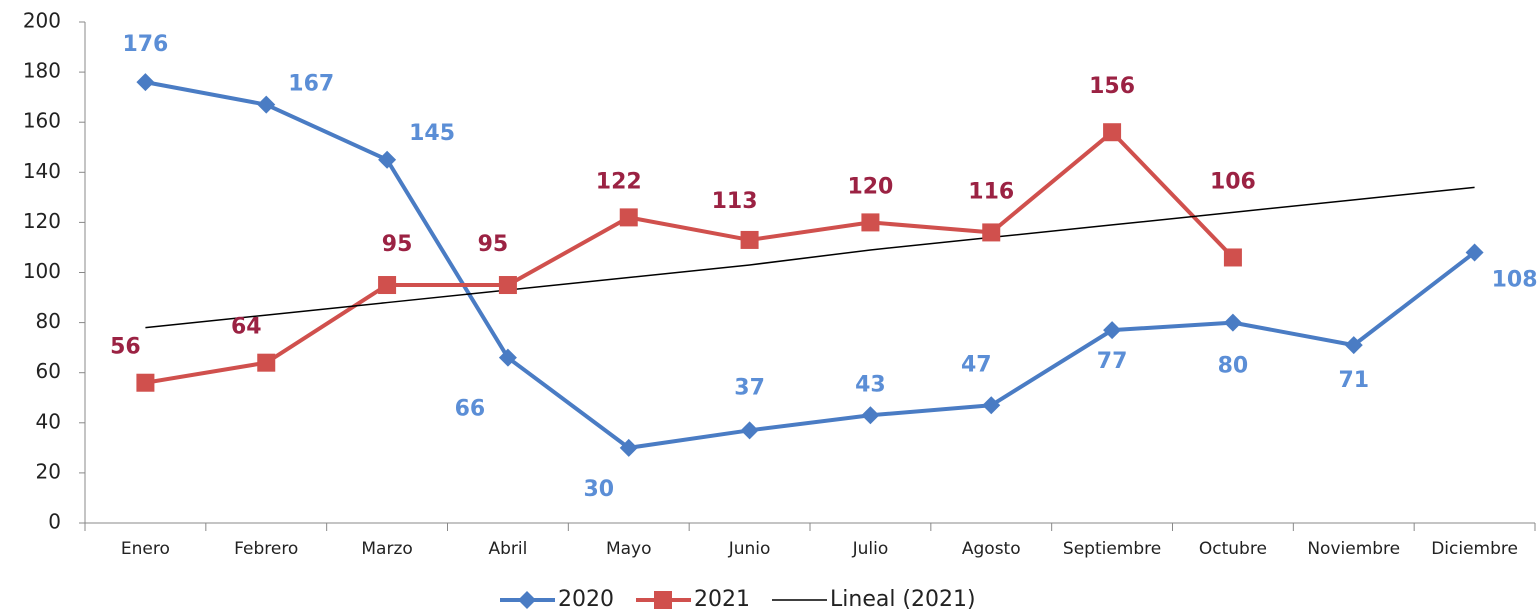  I want to click on data-label: 47, so click(976, 364).